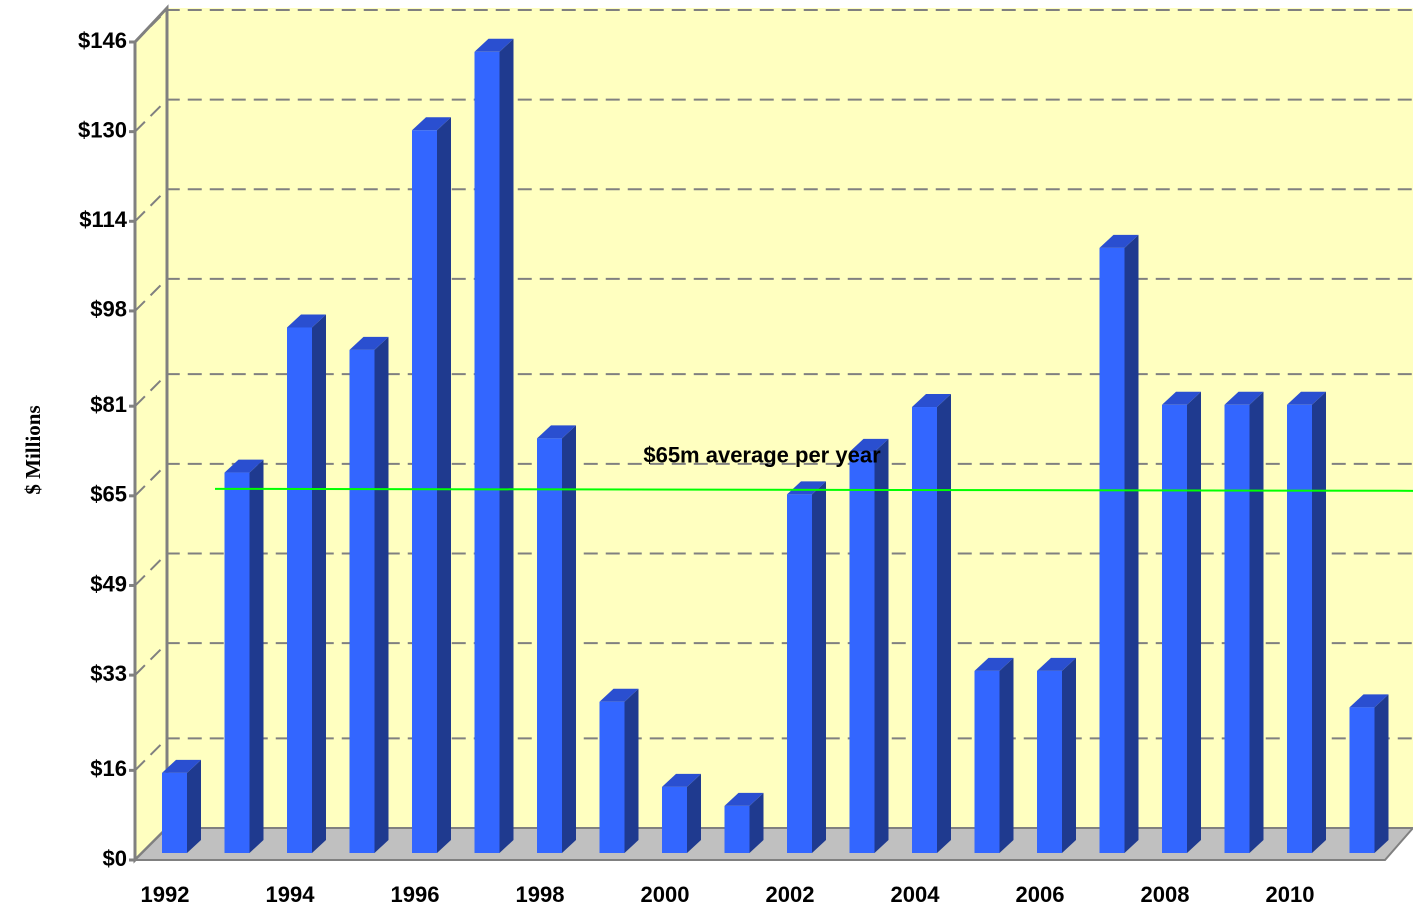 Image resolution: width=1413 pixels, height=920 pixels. What do you see at coordinates (165, 894) in the screenshot?
I see `x-tick-label: 1992` at bounding box center [165, 894].